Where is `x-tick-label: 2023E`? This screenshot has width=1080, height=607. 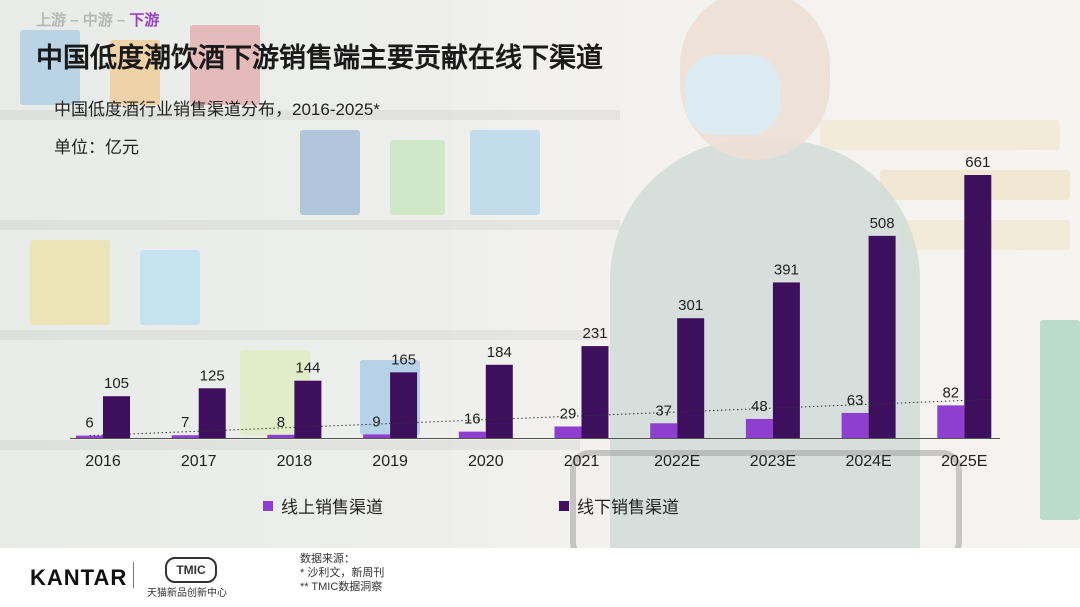 x-tick-label: 2023E is located at coordinates (773, 461).